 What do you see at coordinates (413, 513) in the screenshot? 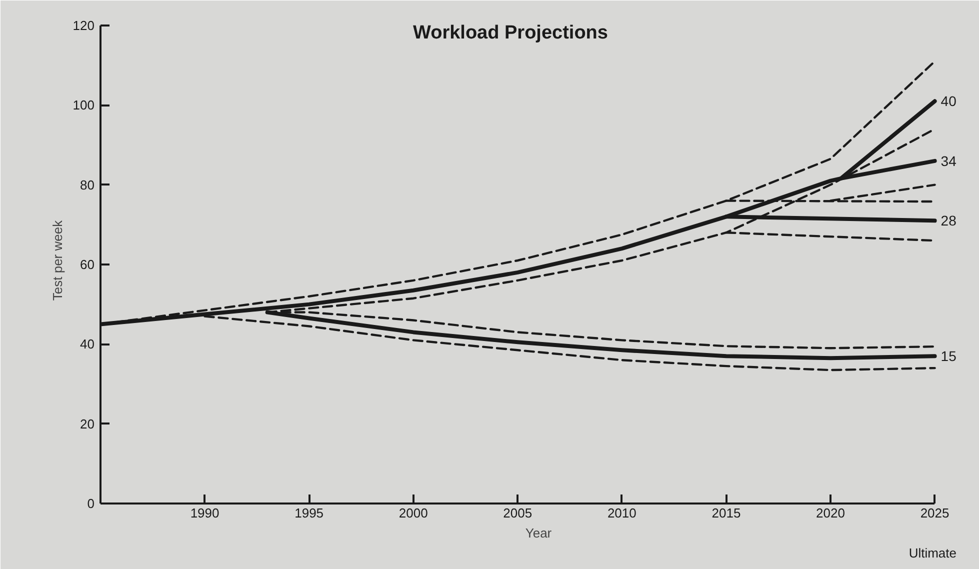
I see `x-tick-label: 2000` at bounding box center [413, 513].